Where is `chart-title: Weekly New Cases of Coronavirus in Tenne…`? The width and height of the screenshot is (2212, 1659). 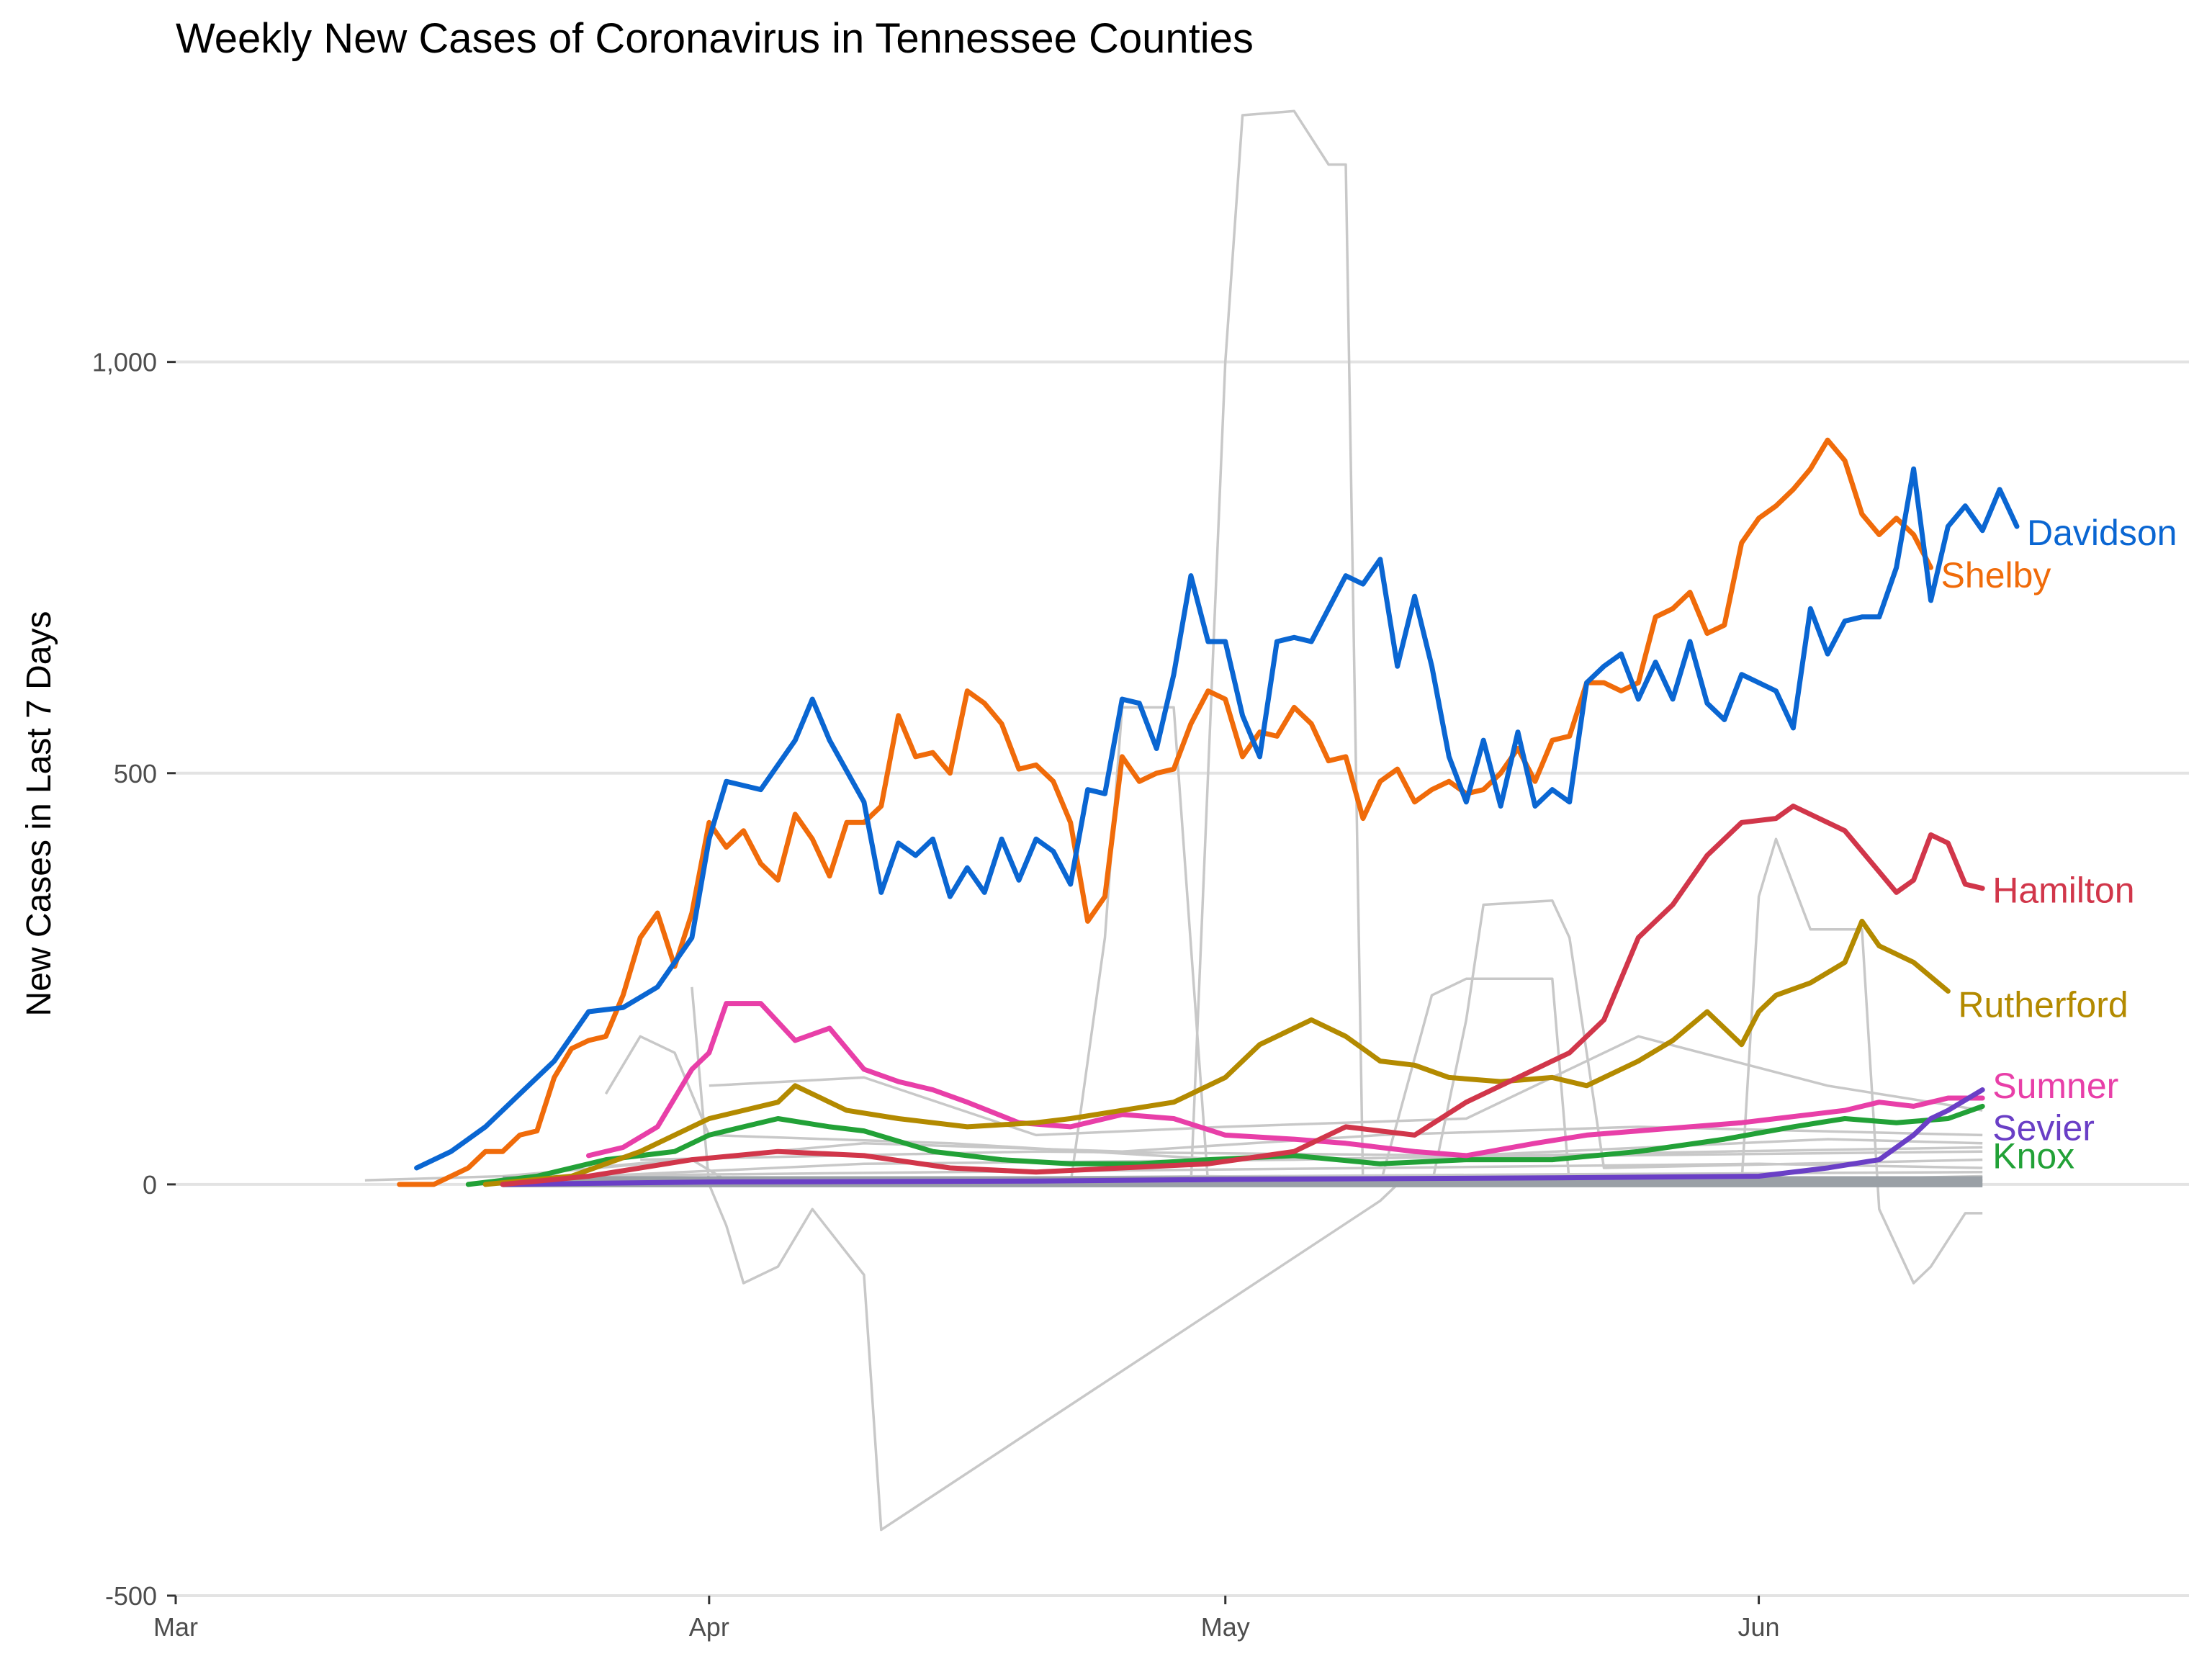
chart-title: Weekly New Cases of Coronavirus in Tenne… is located at coordinates (715, 38).